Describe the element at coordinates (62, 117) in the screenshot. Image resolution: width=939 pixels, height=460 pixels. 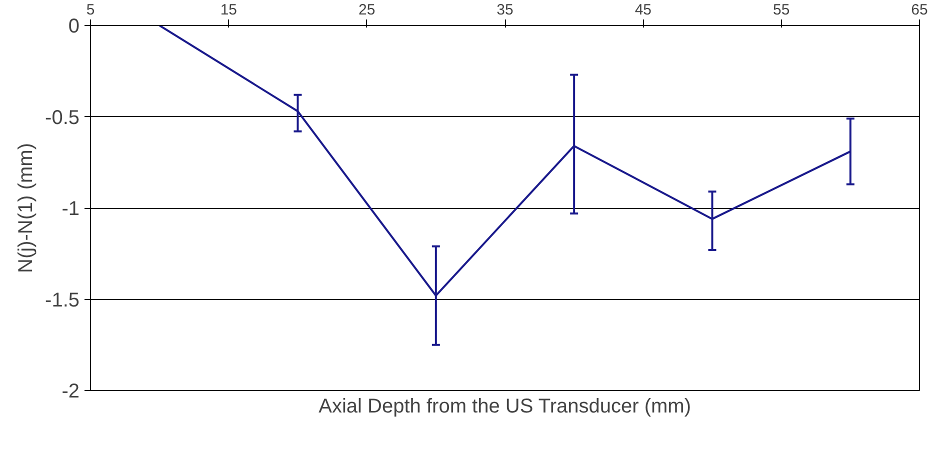
I see `y-tick-label: -0.5` at that location.